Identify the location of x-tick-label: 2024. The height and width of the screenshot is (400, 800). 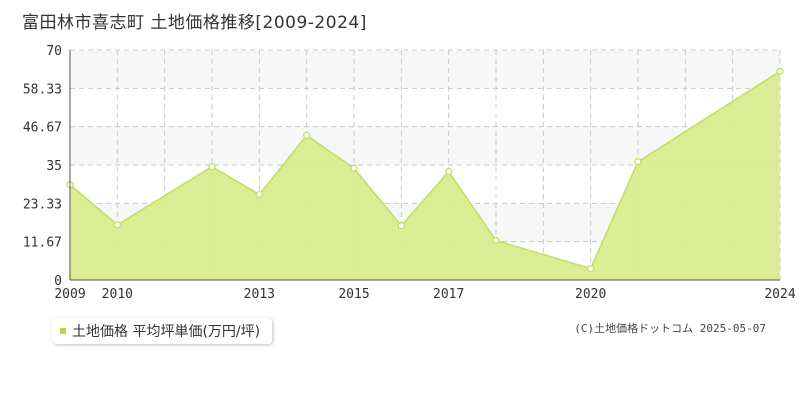
(779, 294).